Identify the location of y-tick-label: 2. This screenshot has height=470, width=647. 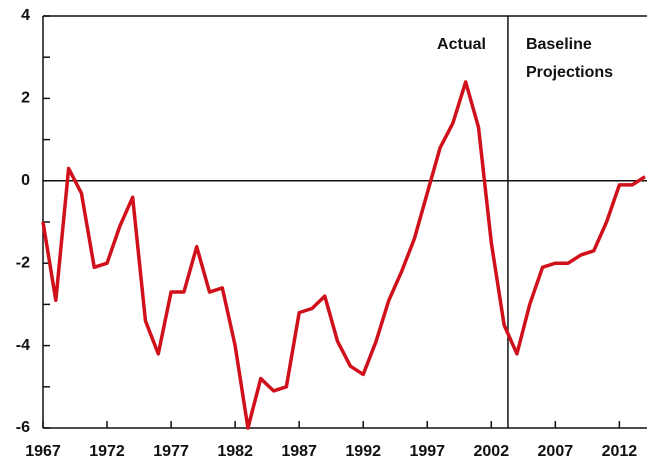
(25, 98).